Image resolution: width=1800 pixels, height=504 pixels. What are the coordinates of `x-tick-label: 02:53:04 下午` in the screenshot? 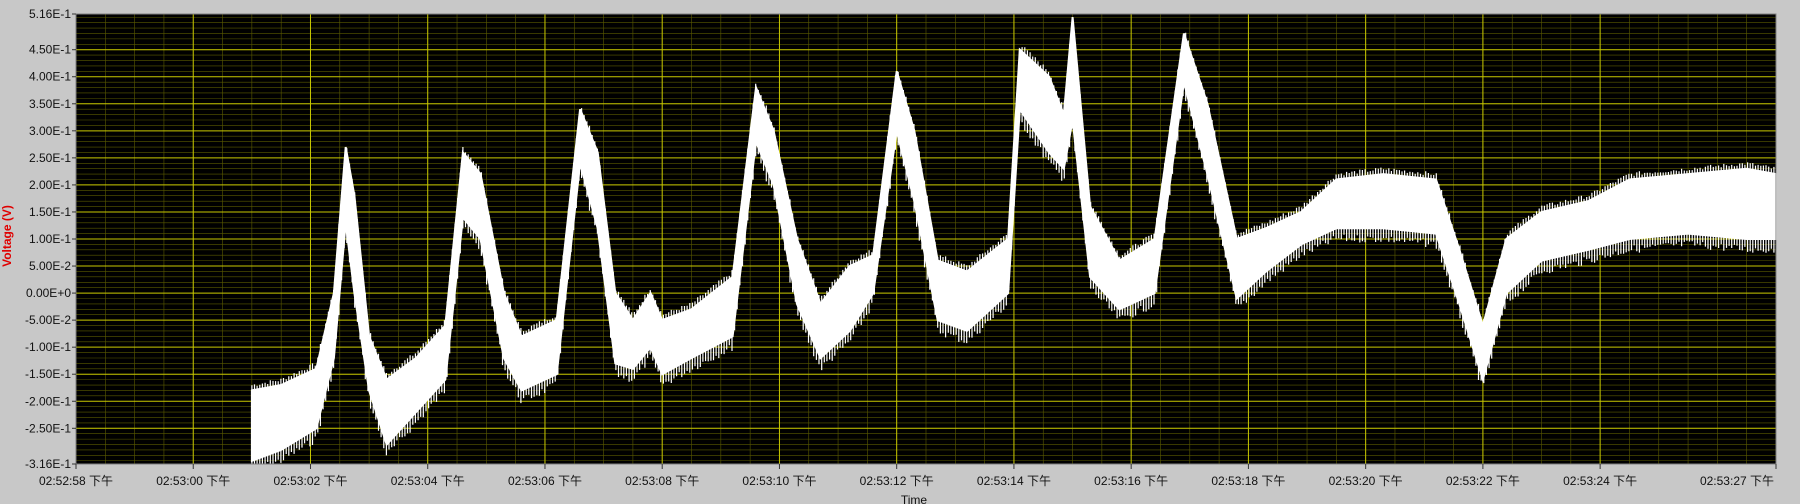 It's located at (428, 481).